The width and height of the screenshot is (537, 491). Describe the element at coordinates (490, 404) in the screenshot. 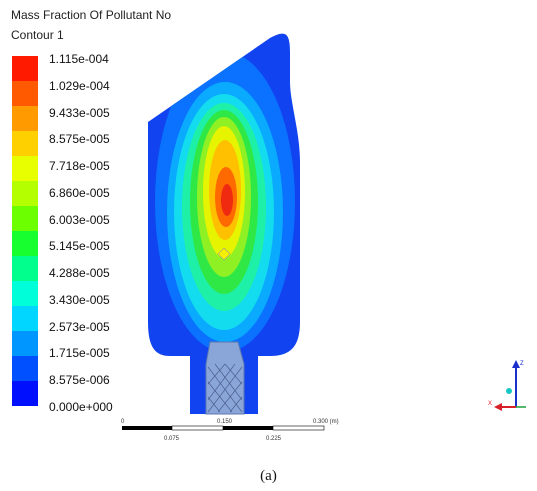

I see `axis-x-label: X` at that location.